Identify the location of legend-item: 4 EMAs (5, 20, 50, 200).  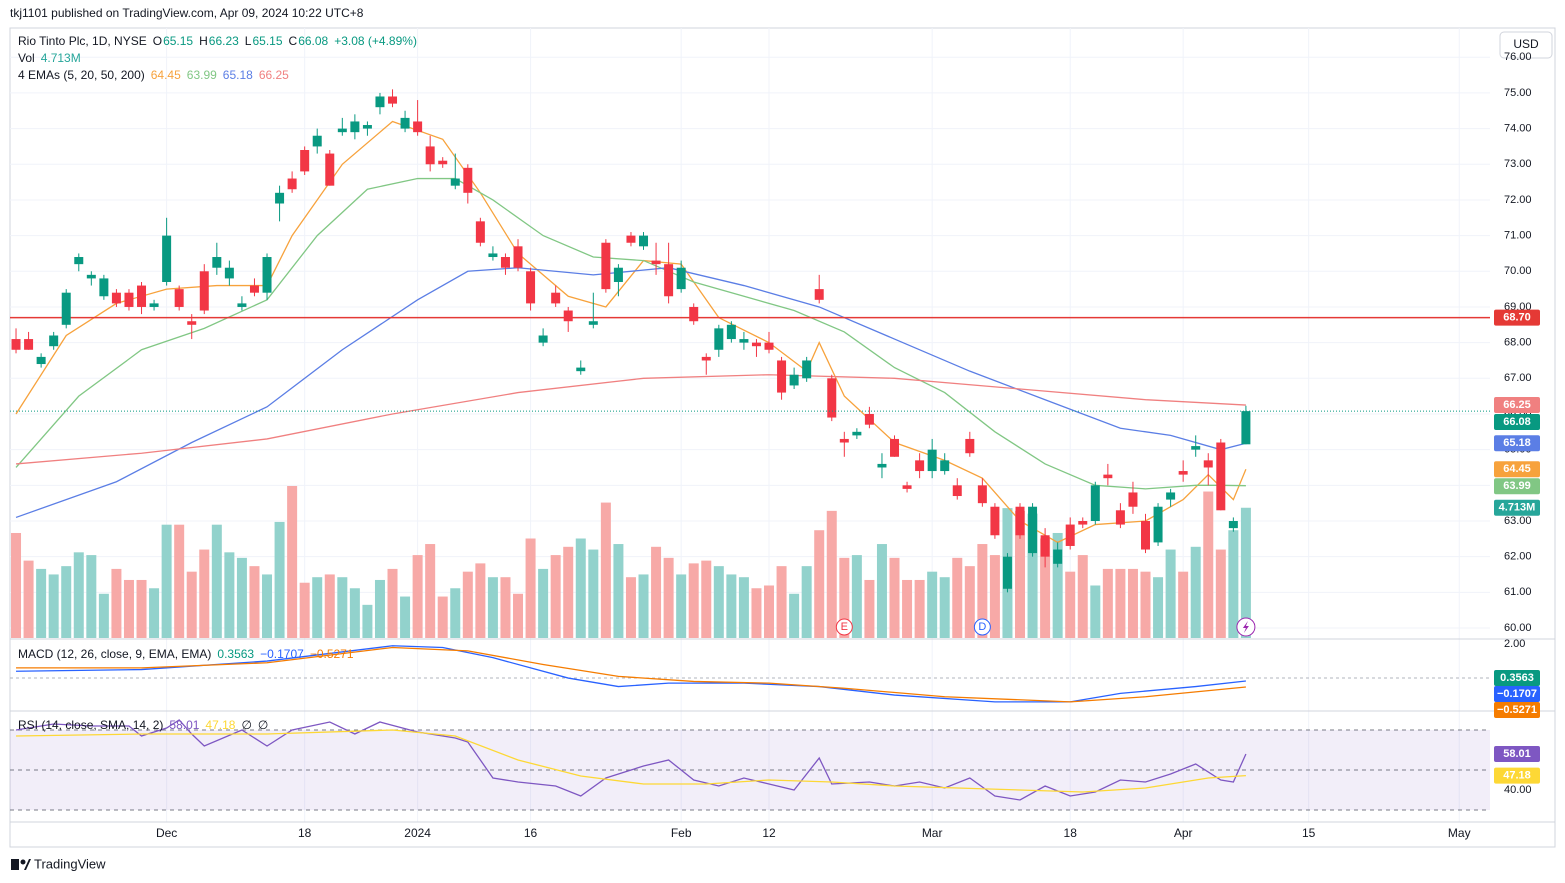
(81, 75).